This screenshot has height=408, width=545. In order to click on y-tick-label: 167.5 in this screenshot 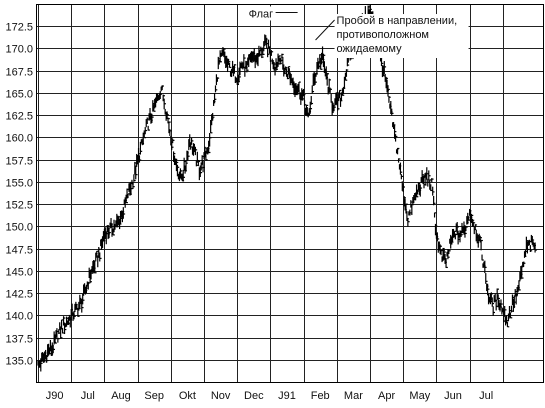, I will do `click(19, 73)`.